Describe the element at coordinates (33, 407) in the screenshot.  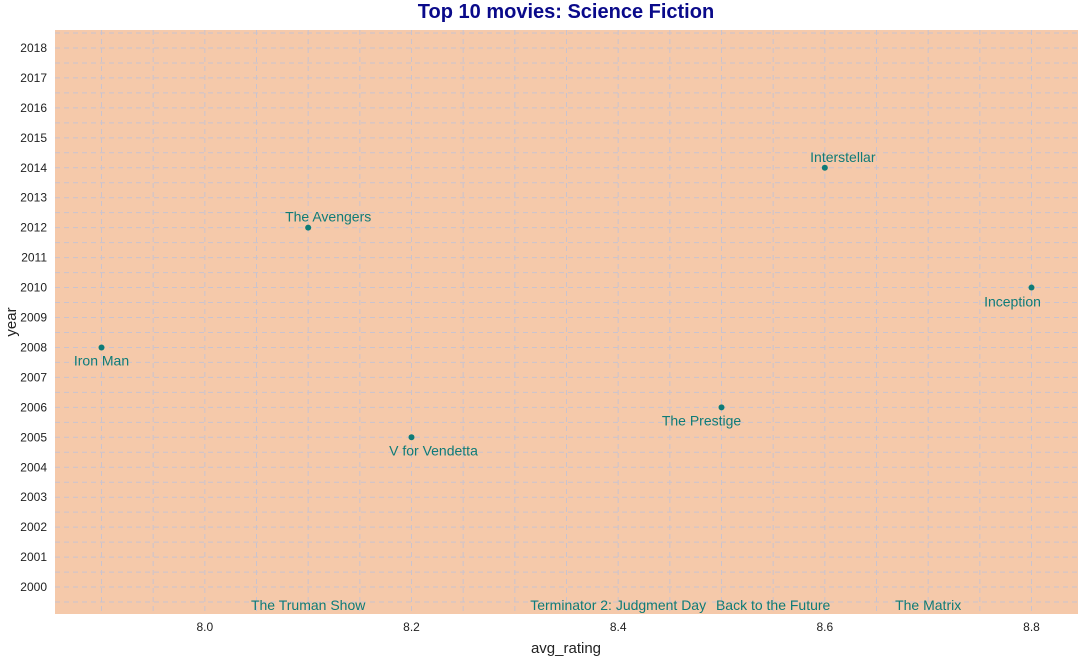
I see `y-tick-label: 2006` at that location.